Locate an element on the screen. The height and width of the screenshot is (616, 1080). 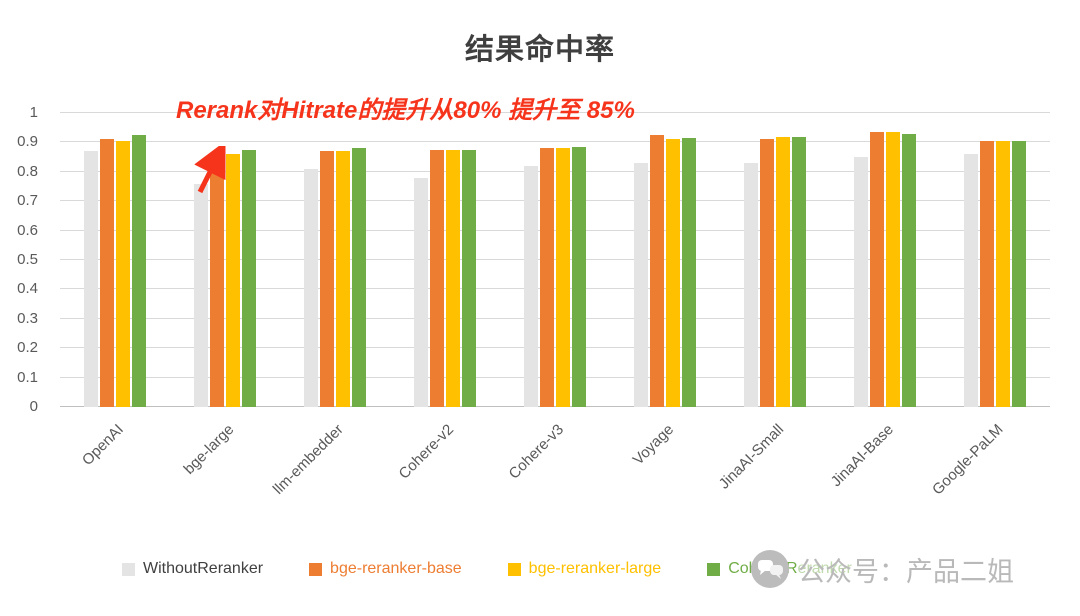
bar-WithoutReranker-Voyage is located at coordinates (641, 284).